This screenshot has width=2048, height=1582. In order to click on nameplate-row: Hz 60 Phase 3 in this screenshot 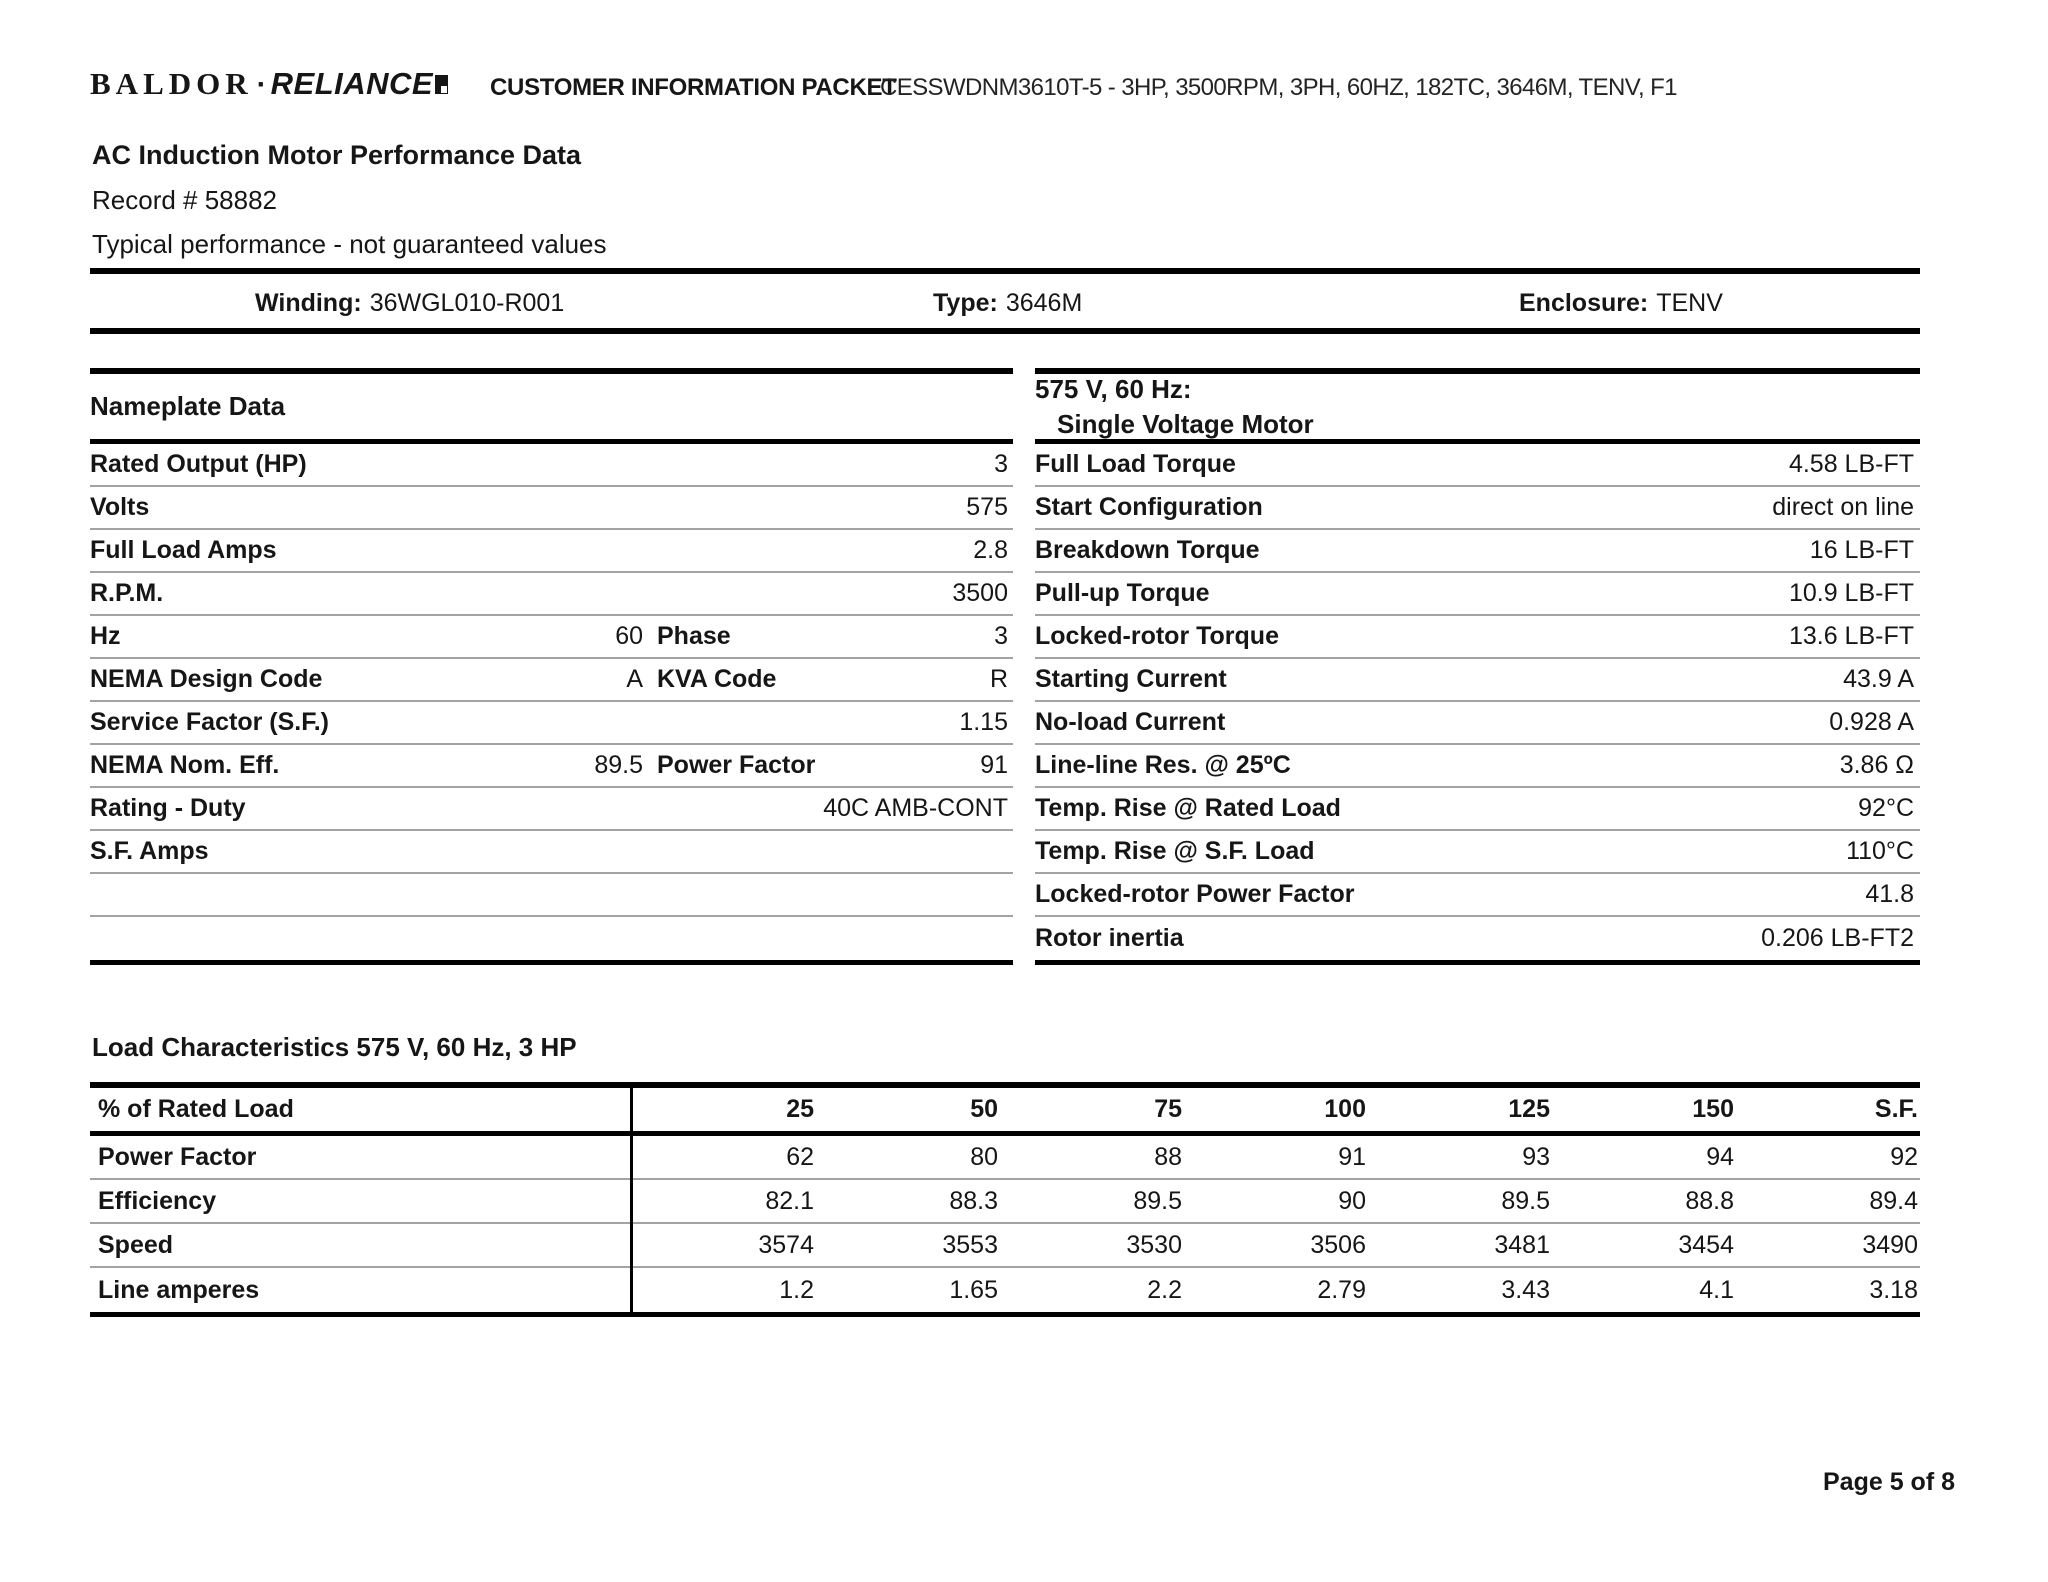, I will do `click(551, 637)`.